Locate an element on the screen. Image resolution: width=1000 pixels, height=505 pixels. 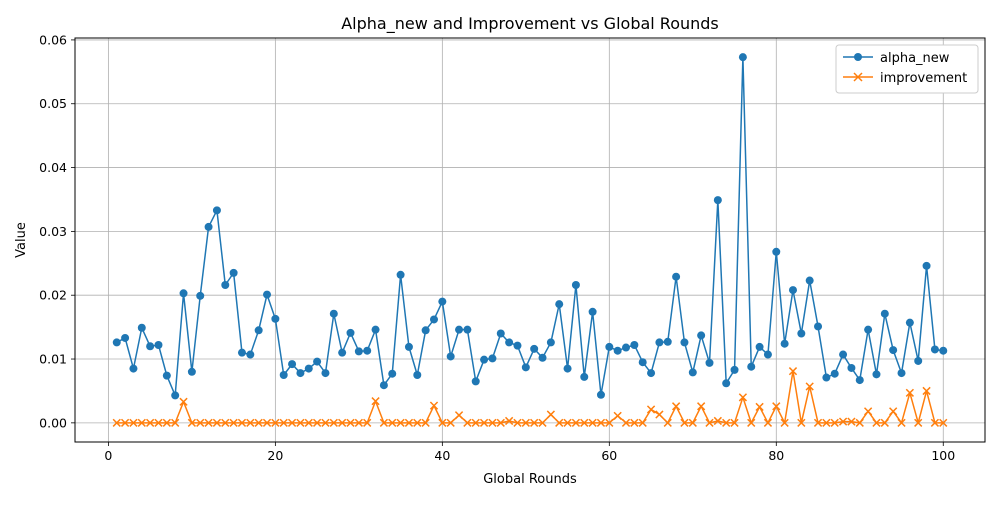
legend-marker-alpha-new is located at coordinates (858, 57).